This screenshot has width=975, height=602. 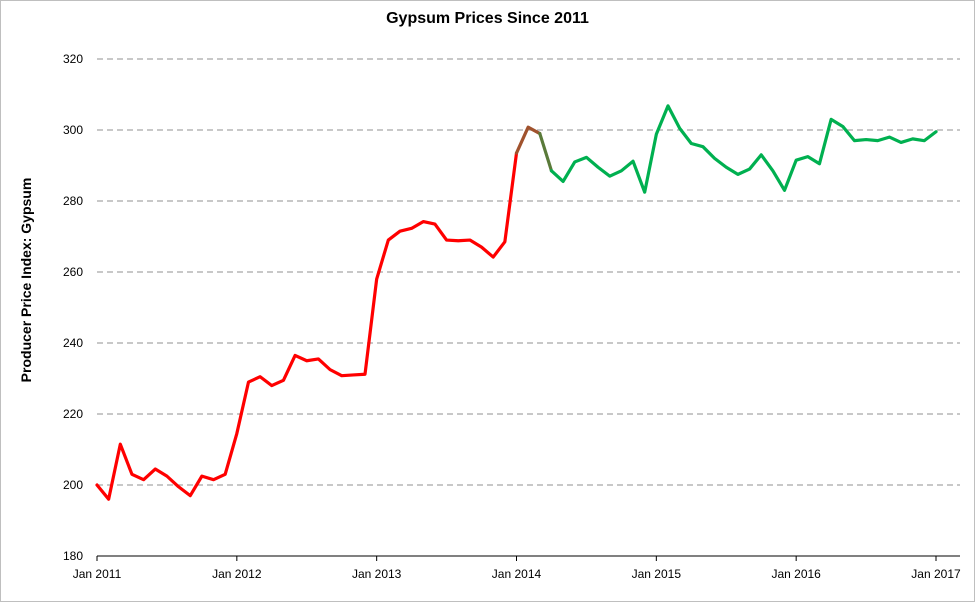 I want to click on chart-title: Gypsum Prices Since 2011, so click(x=487, y=18).